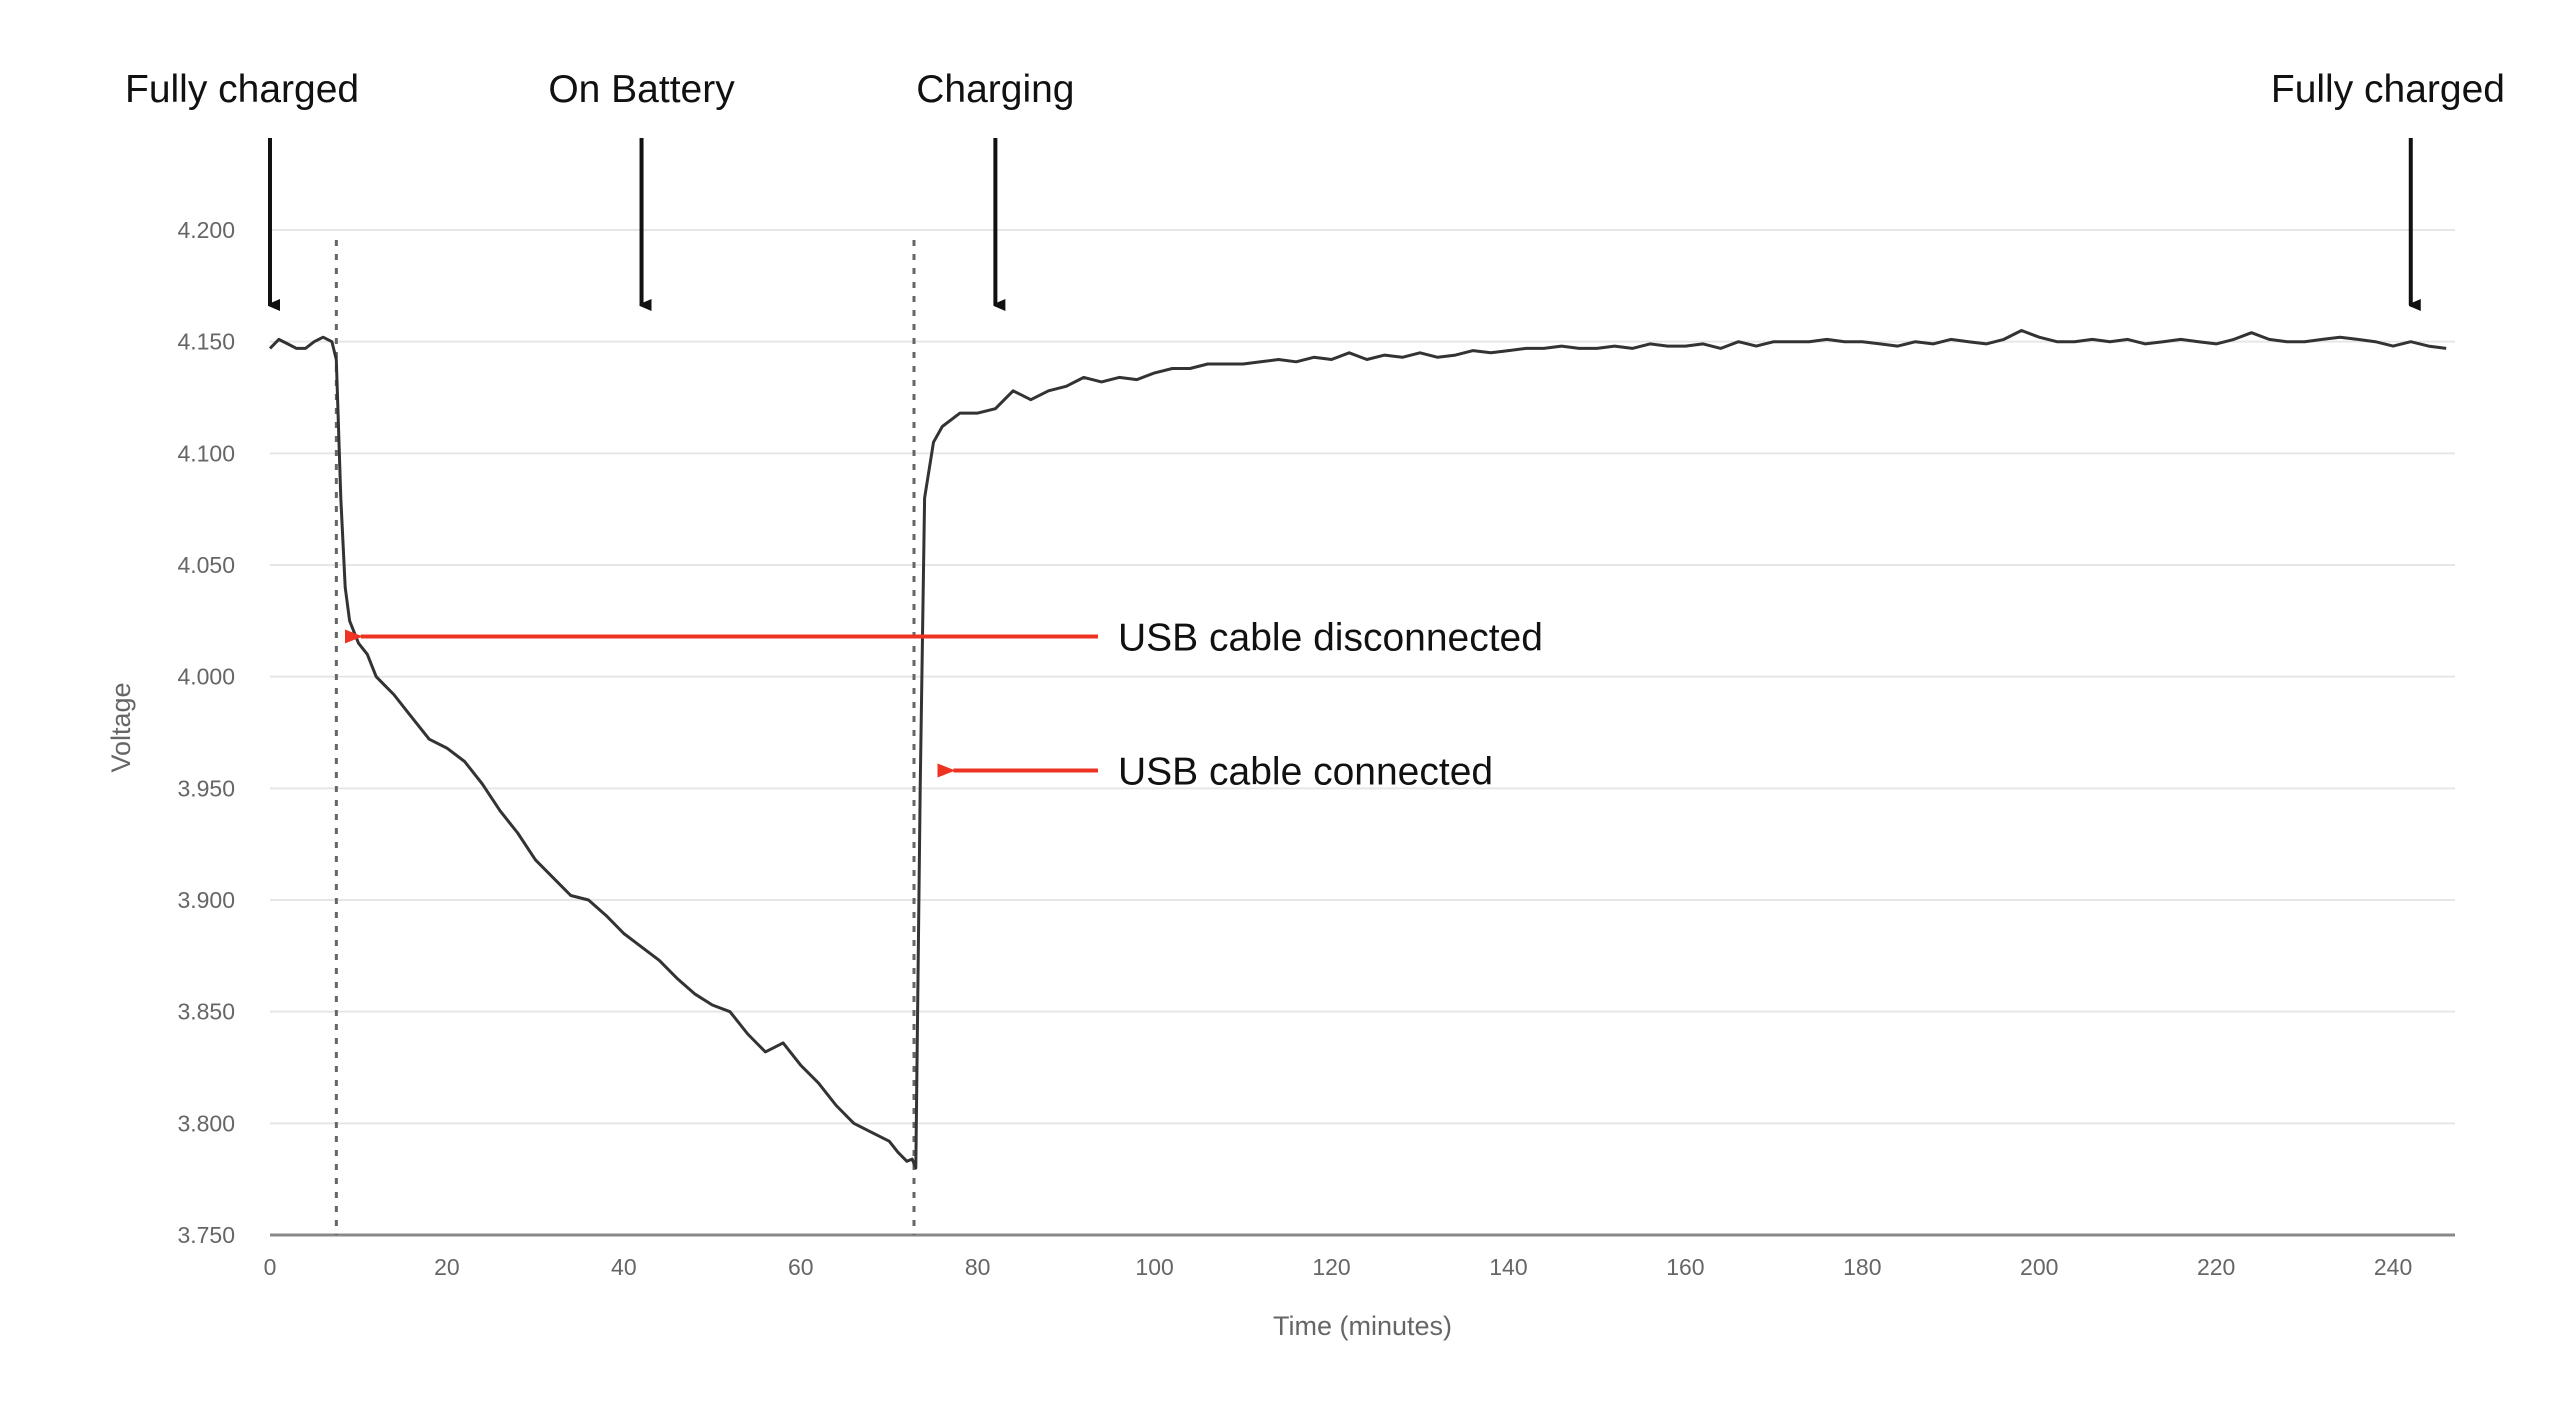 Image resolution: width=2574 pixels, height=1420 pixels. What do you see at coordinates (206, 788) in the screenshot?
I see `y-tick-label: 3.950` at bounding box center [206, 788].